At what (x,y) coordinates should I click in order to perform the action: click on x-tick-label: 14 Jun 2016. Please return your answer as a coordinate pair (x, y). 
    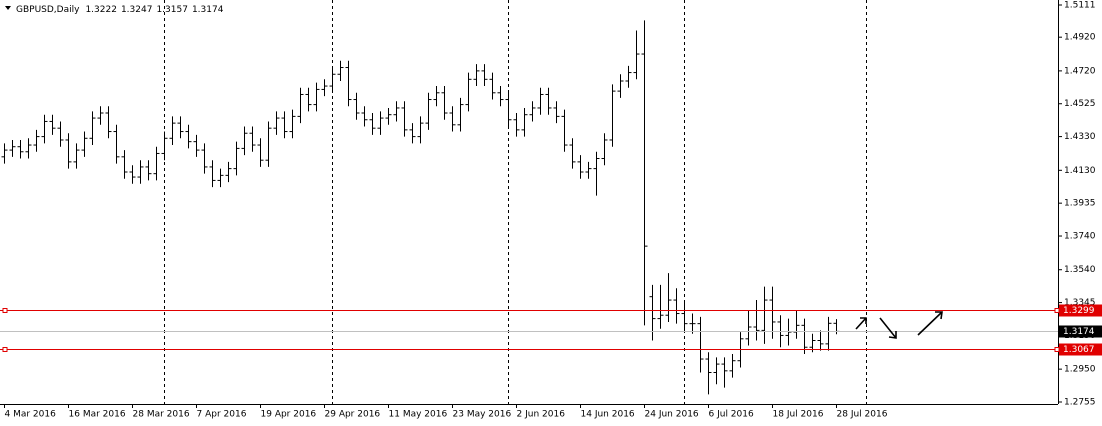
    Looking at the image, I should click on (608, 415).